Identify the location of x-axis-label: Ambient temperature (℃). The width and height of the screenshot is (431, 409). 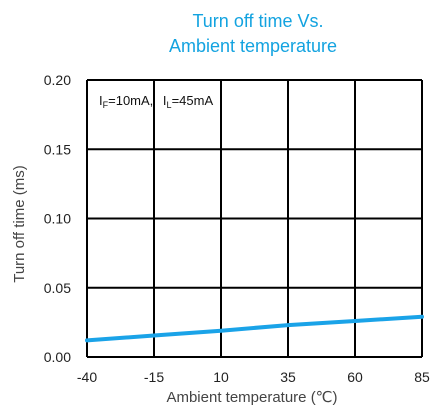
(251, 397).